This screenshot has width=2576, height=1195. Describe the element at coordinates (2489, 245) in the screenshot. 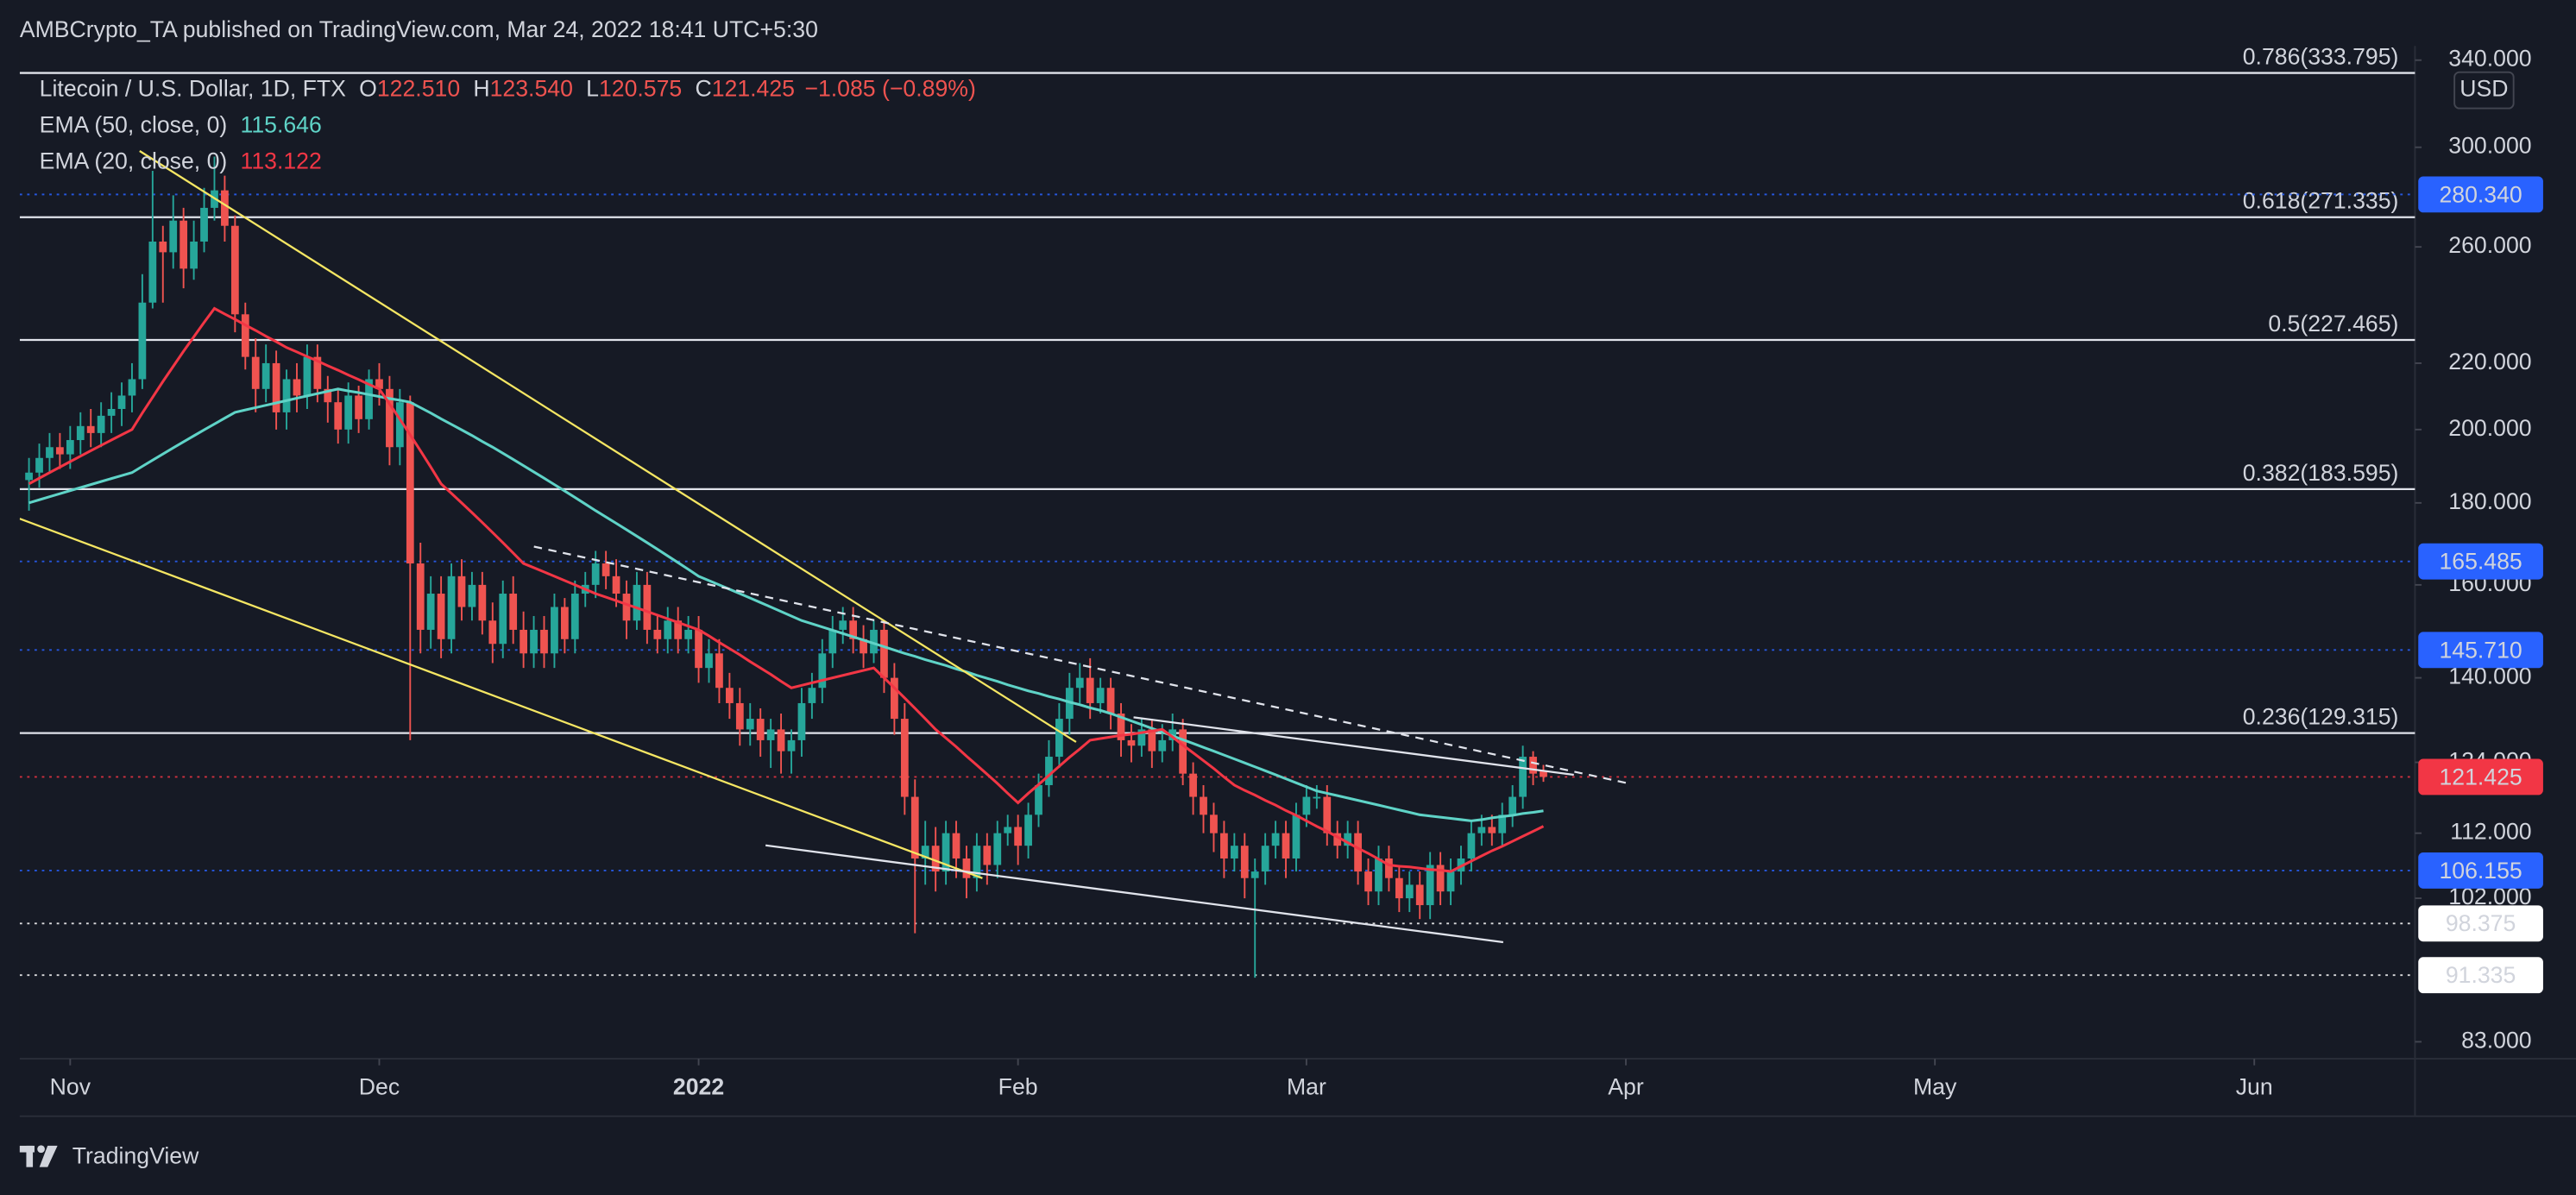

I see `y-tick-label: 260.000` at that location.